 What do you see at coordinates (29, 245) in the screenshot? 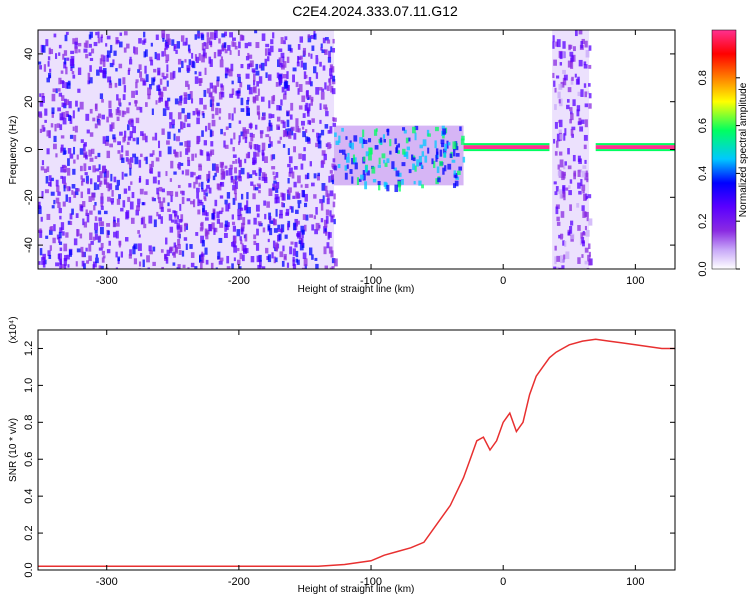
I see `y-tick-label: -40` at bounding box center [29, 245].